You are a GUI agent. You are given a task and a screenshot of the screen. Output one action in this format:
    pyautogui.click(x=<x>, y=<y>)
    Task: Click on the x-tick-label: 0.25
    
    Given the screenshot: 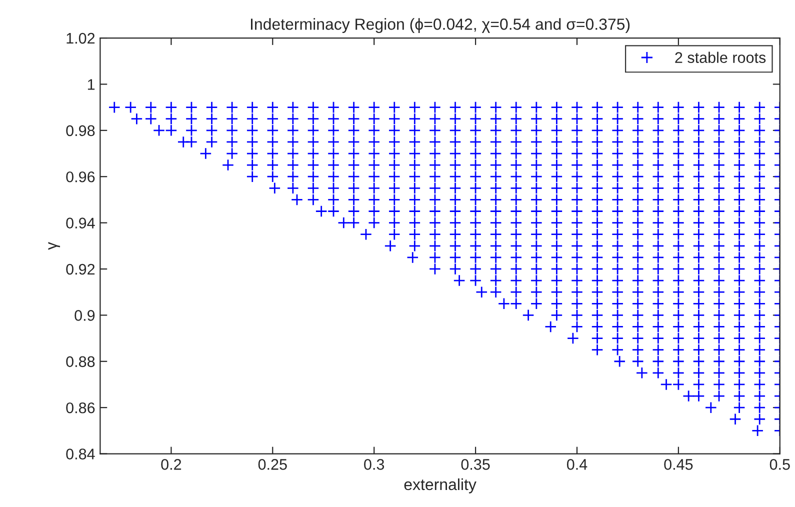 What is the action you would take?
    pyautogui.click(x=272, y=464)
    